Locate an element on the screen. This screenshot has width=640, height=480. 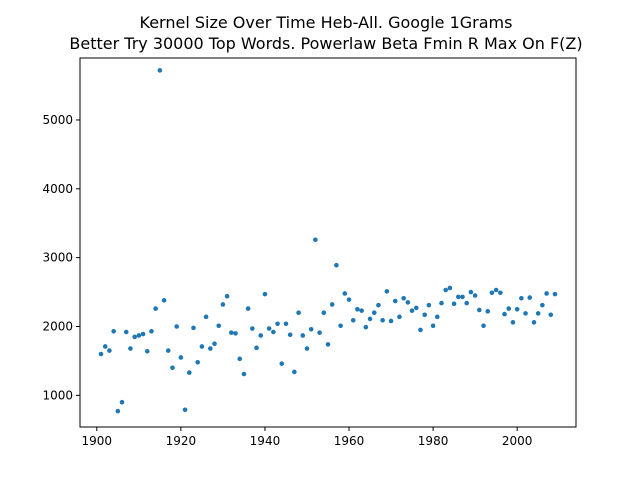
y-tick-label: 5000 is located at coordinates (57, 120).